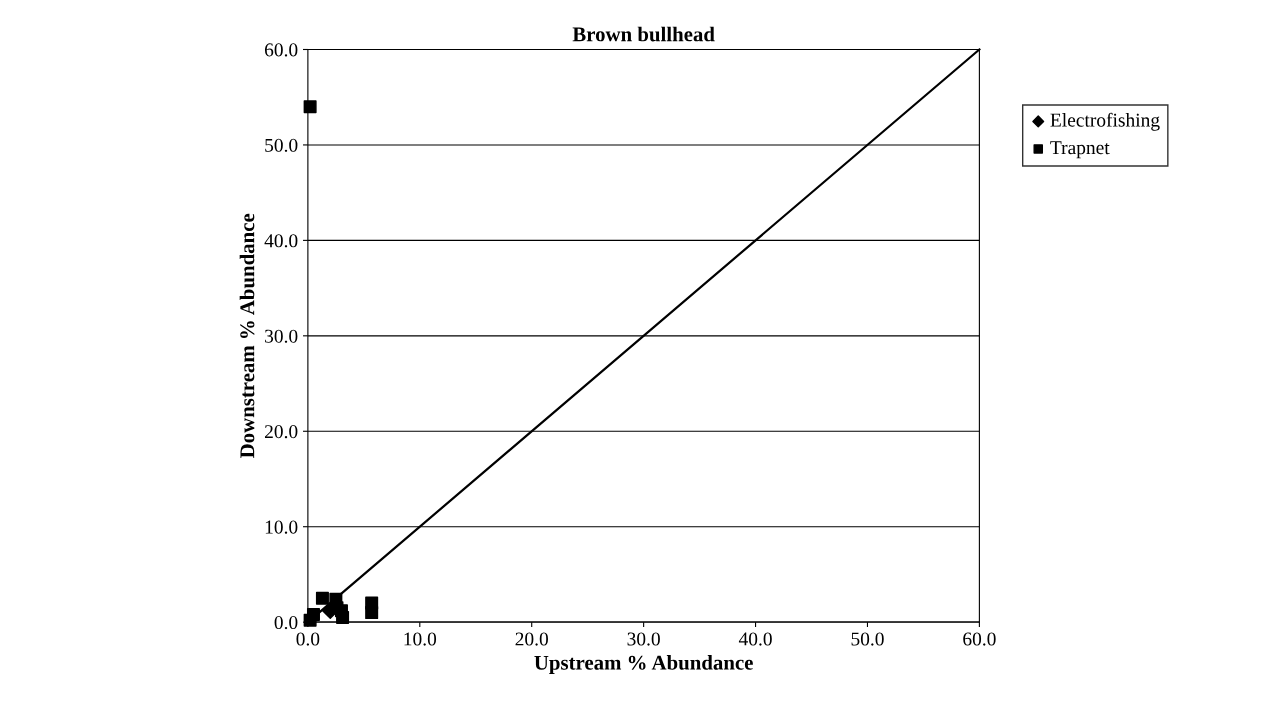  I want to click on x-tick-label: 60.0, so click(979, 639).